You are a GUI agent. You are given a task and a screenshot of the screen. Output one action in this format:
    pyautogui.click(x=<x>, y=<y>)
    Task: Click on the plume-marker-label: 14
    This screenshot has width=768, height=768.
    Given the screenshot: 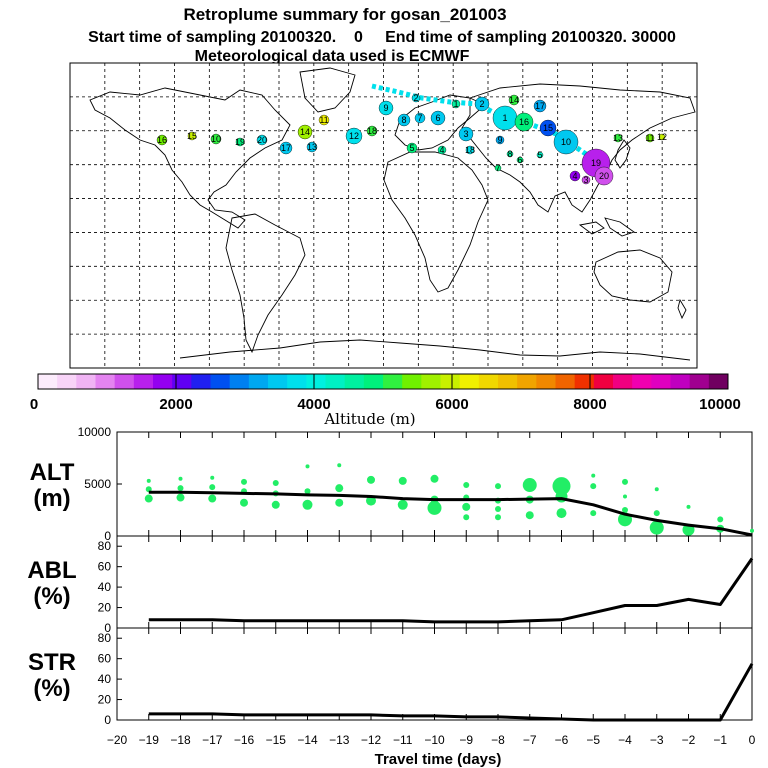 What is the action you would take?
    pyautogui.click(x=514, y=100)
    